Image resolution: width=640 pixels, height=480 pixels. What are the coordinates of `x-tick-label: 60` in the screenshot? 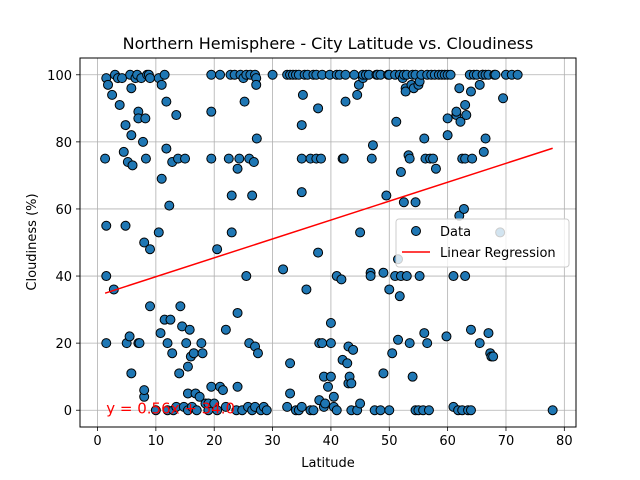 It's located at (447, 441).